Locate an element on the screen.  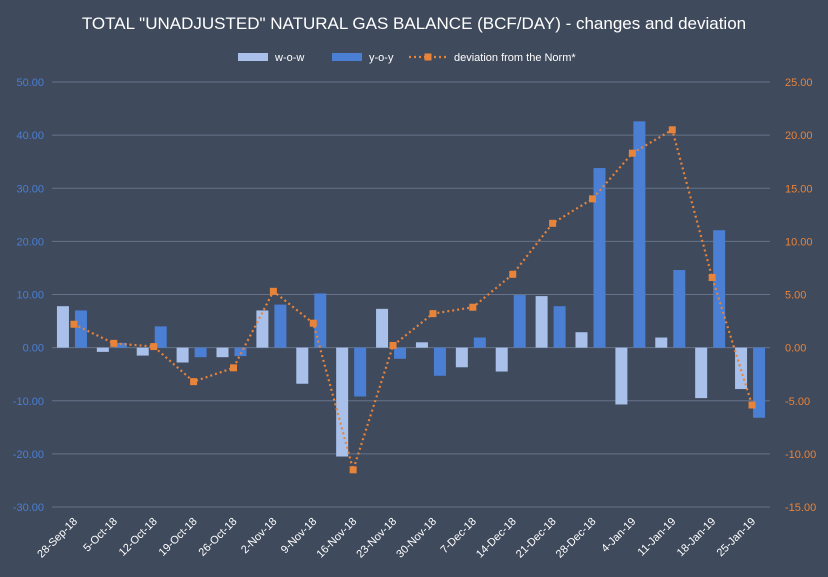
x-tick-label: 7-Dec-18 is located at coordinates (458, 536).